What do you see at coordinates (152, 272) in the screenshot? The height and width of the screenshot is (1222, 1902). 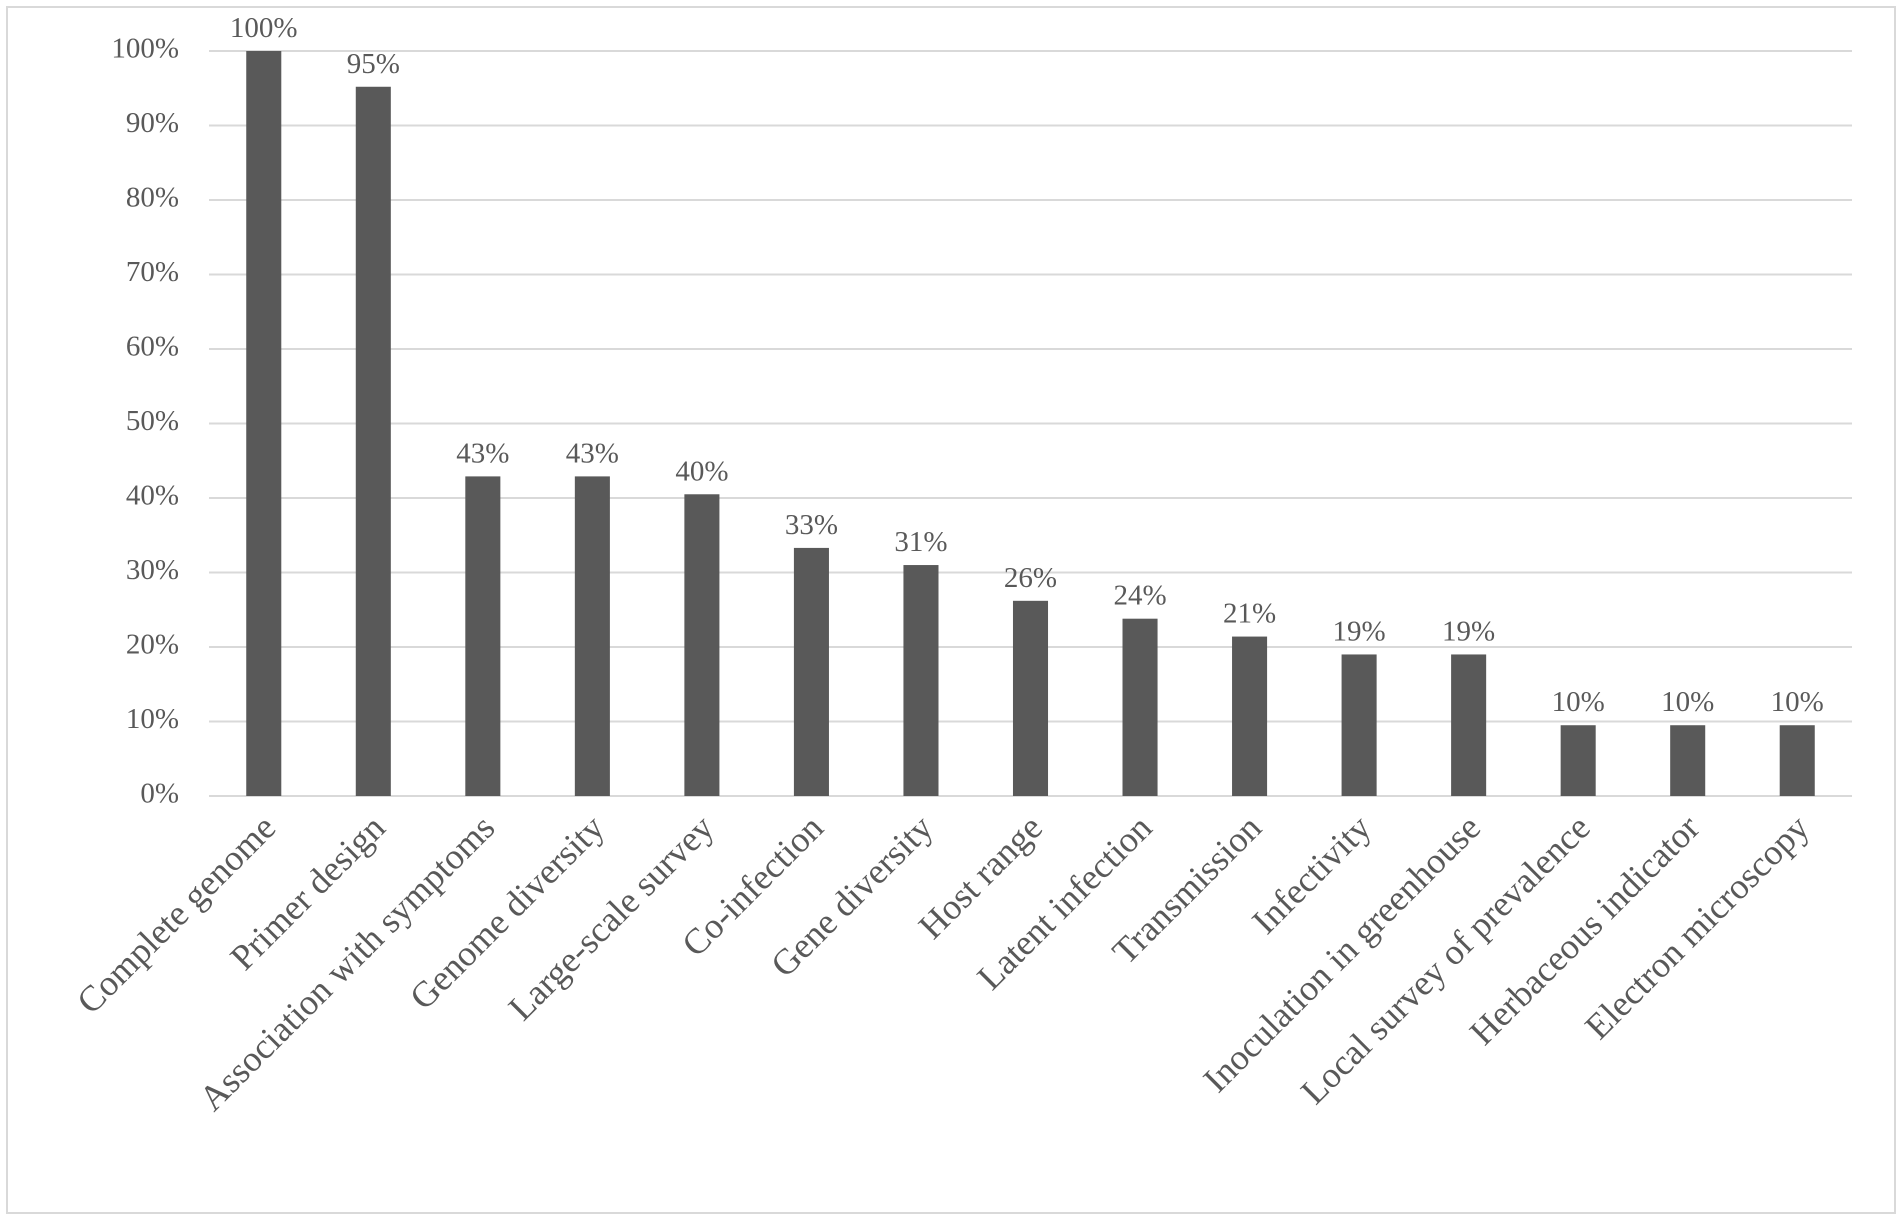 I see `y-tick-label: 70%` at bounding box center [152, 272].